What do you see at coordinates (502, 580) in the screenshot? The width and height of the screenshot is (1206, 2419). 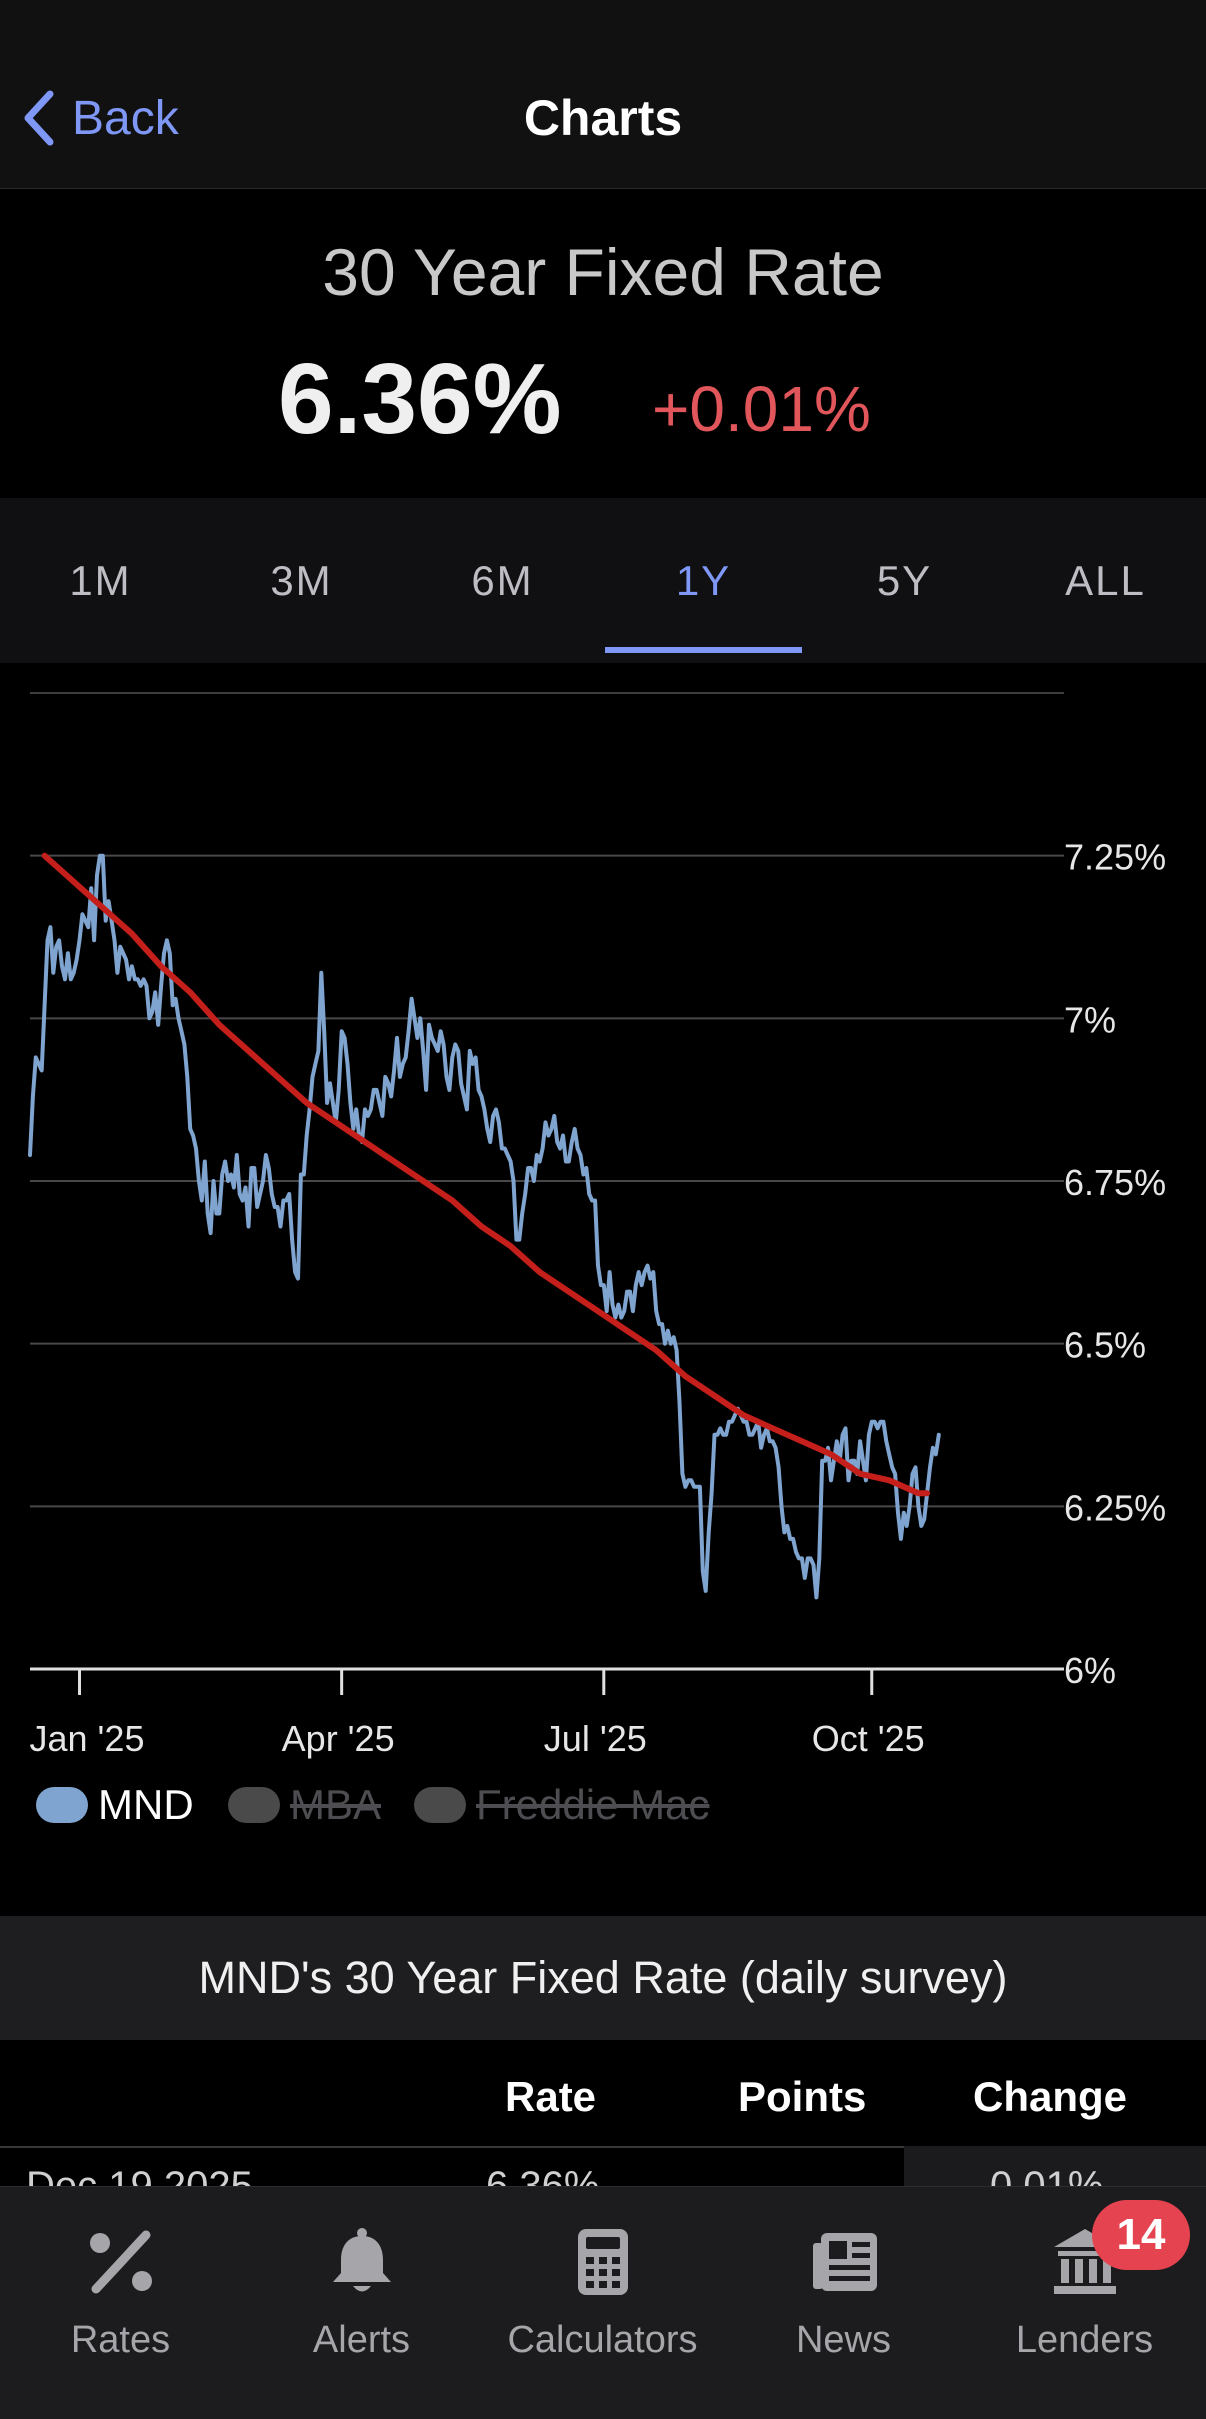 I see `tab-6m: 6M` at bounding box center [502, 580].